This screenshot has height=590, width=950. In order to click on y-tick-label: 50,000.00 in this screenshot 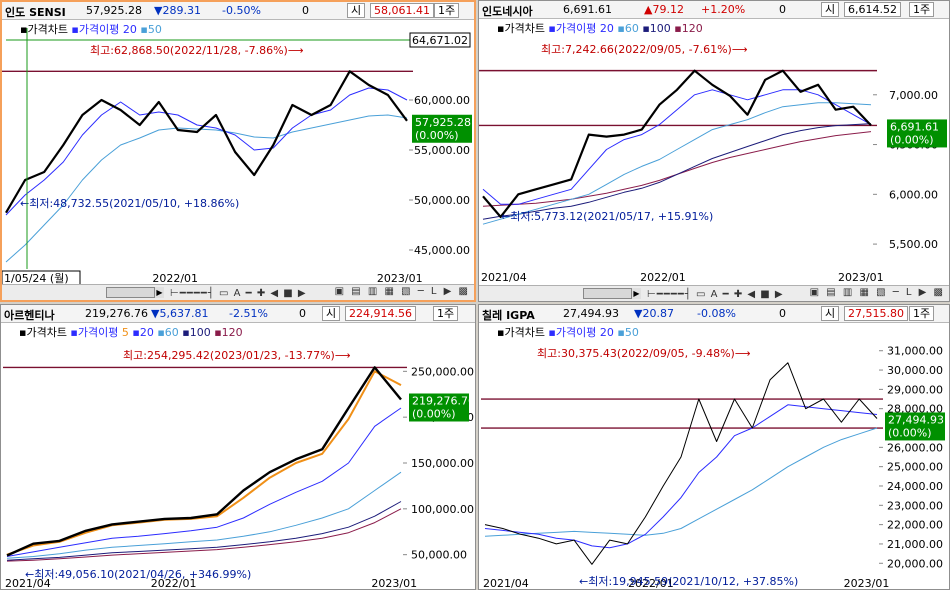, I will do `click(439, 555)`.